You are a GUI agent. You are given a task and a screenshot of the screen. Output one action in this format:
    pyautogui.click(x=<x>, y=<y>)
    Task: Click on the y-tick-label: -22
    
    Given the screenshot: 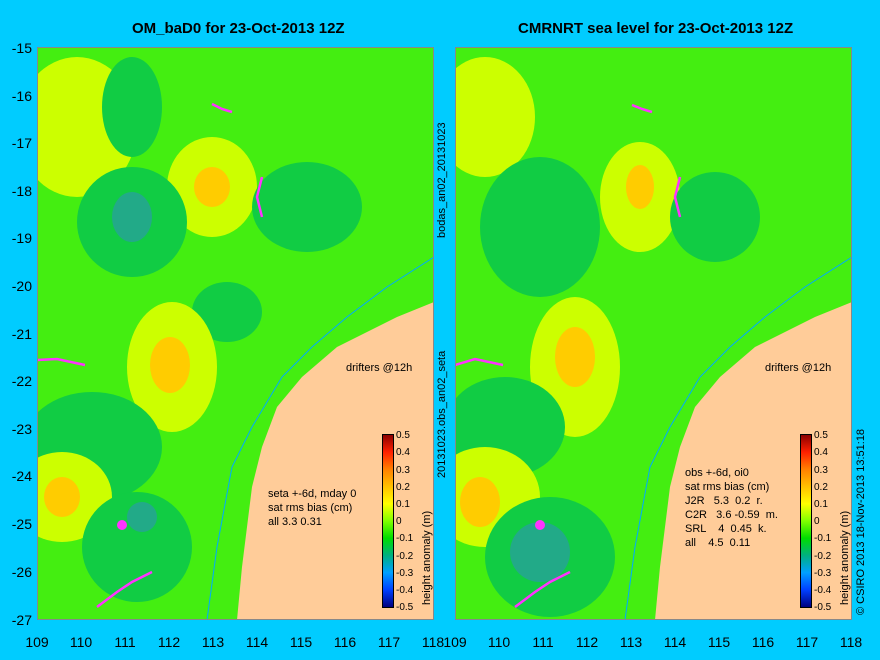 What is the action you would take?
    pyautogui.click(x=21, y=381)
    